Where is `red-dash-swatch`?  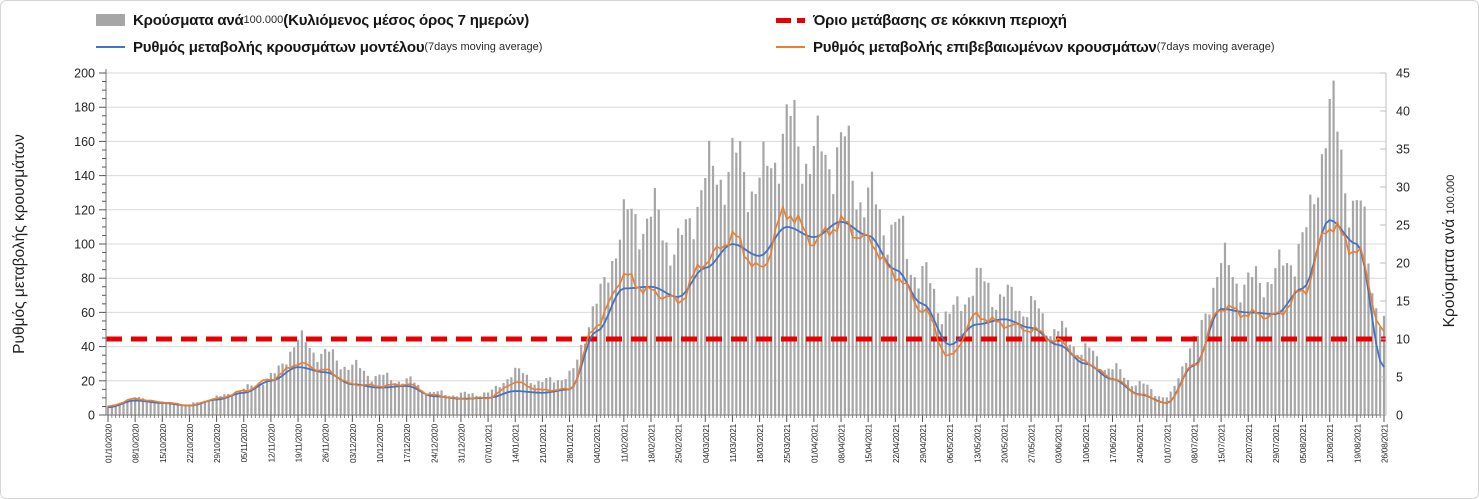
red-dash-swatch is located at coordinates (790, 20).